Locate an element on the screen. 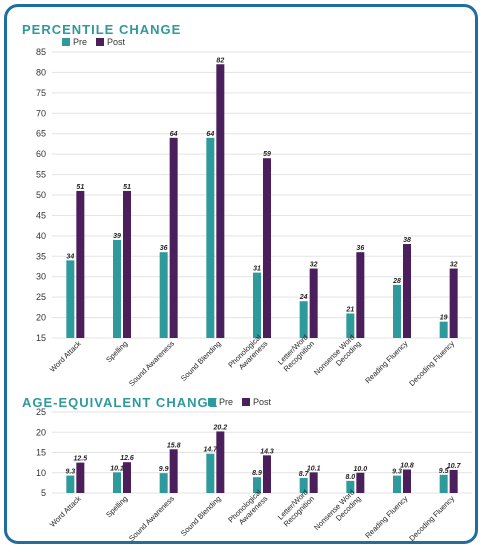 The image size is (486, 552). y-tick-label: 60 is located at coordinates (41, 154).